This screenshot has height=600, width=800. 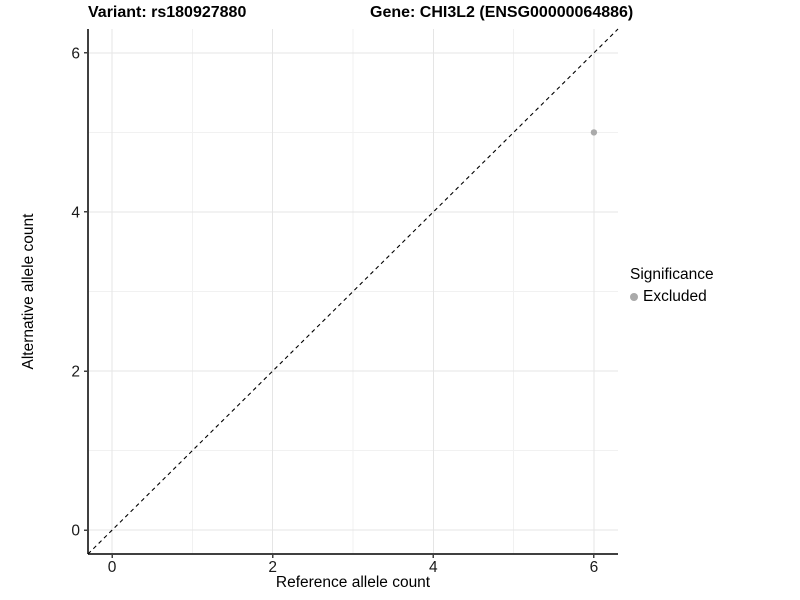 I want to click on plot-title-gene: Gene: CHI3L2 (ENSG00000064886), so click(x=502, y=12).